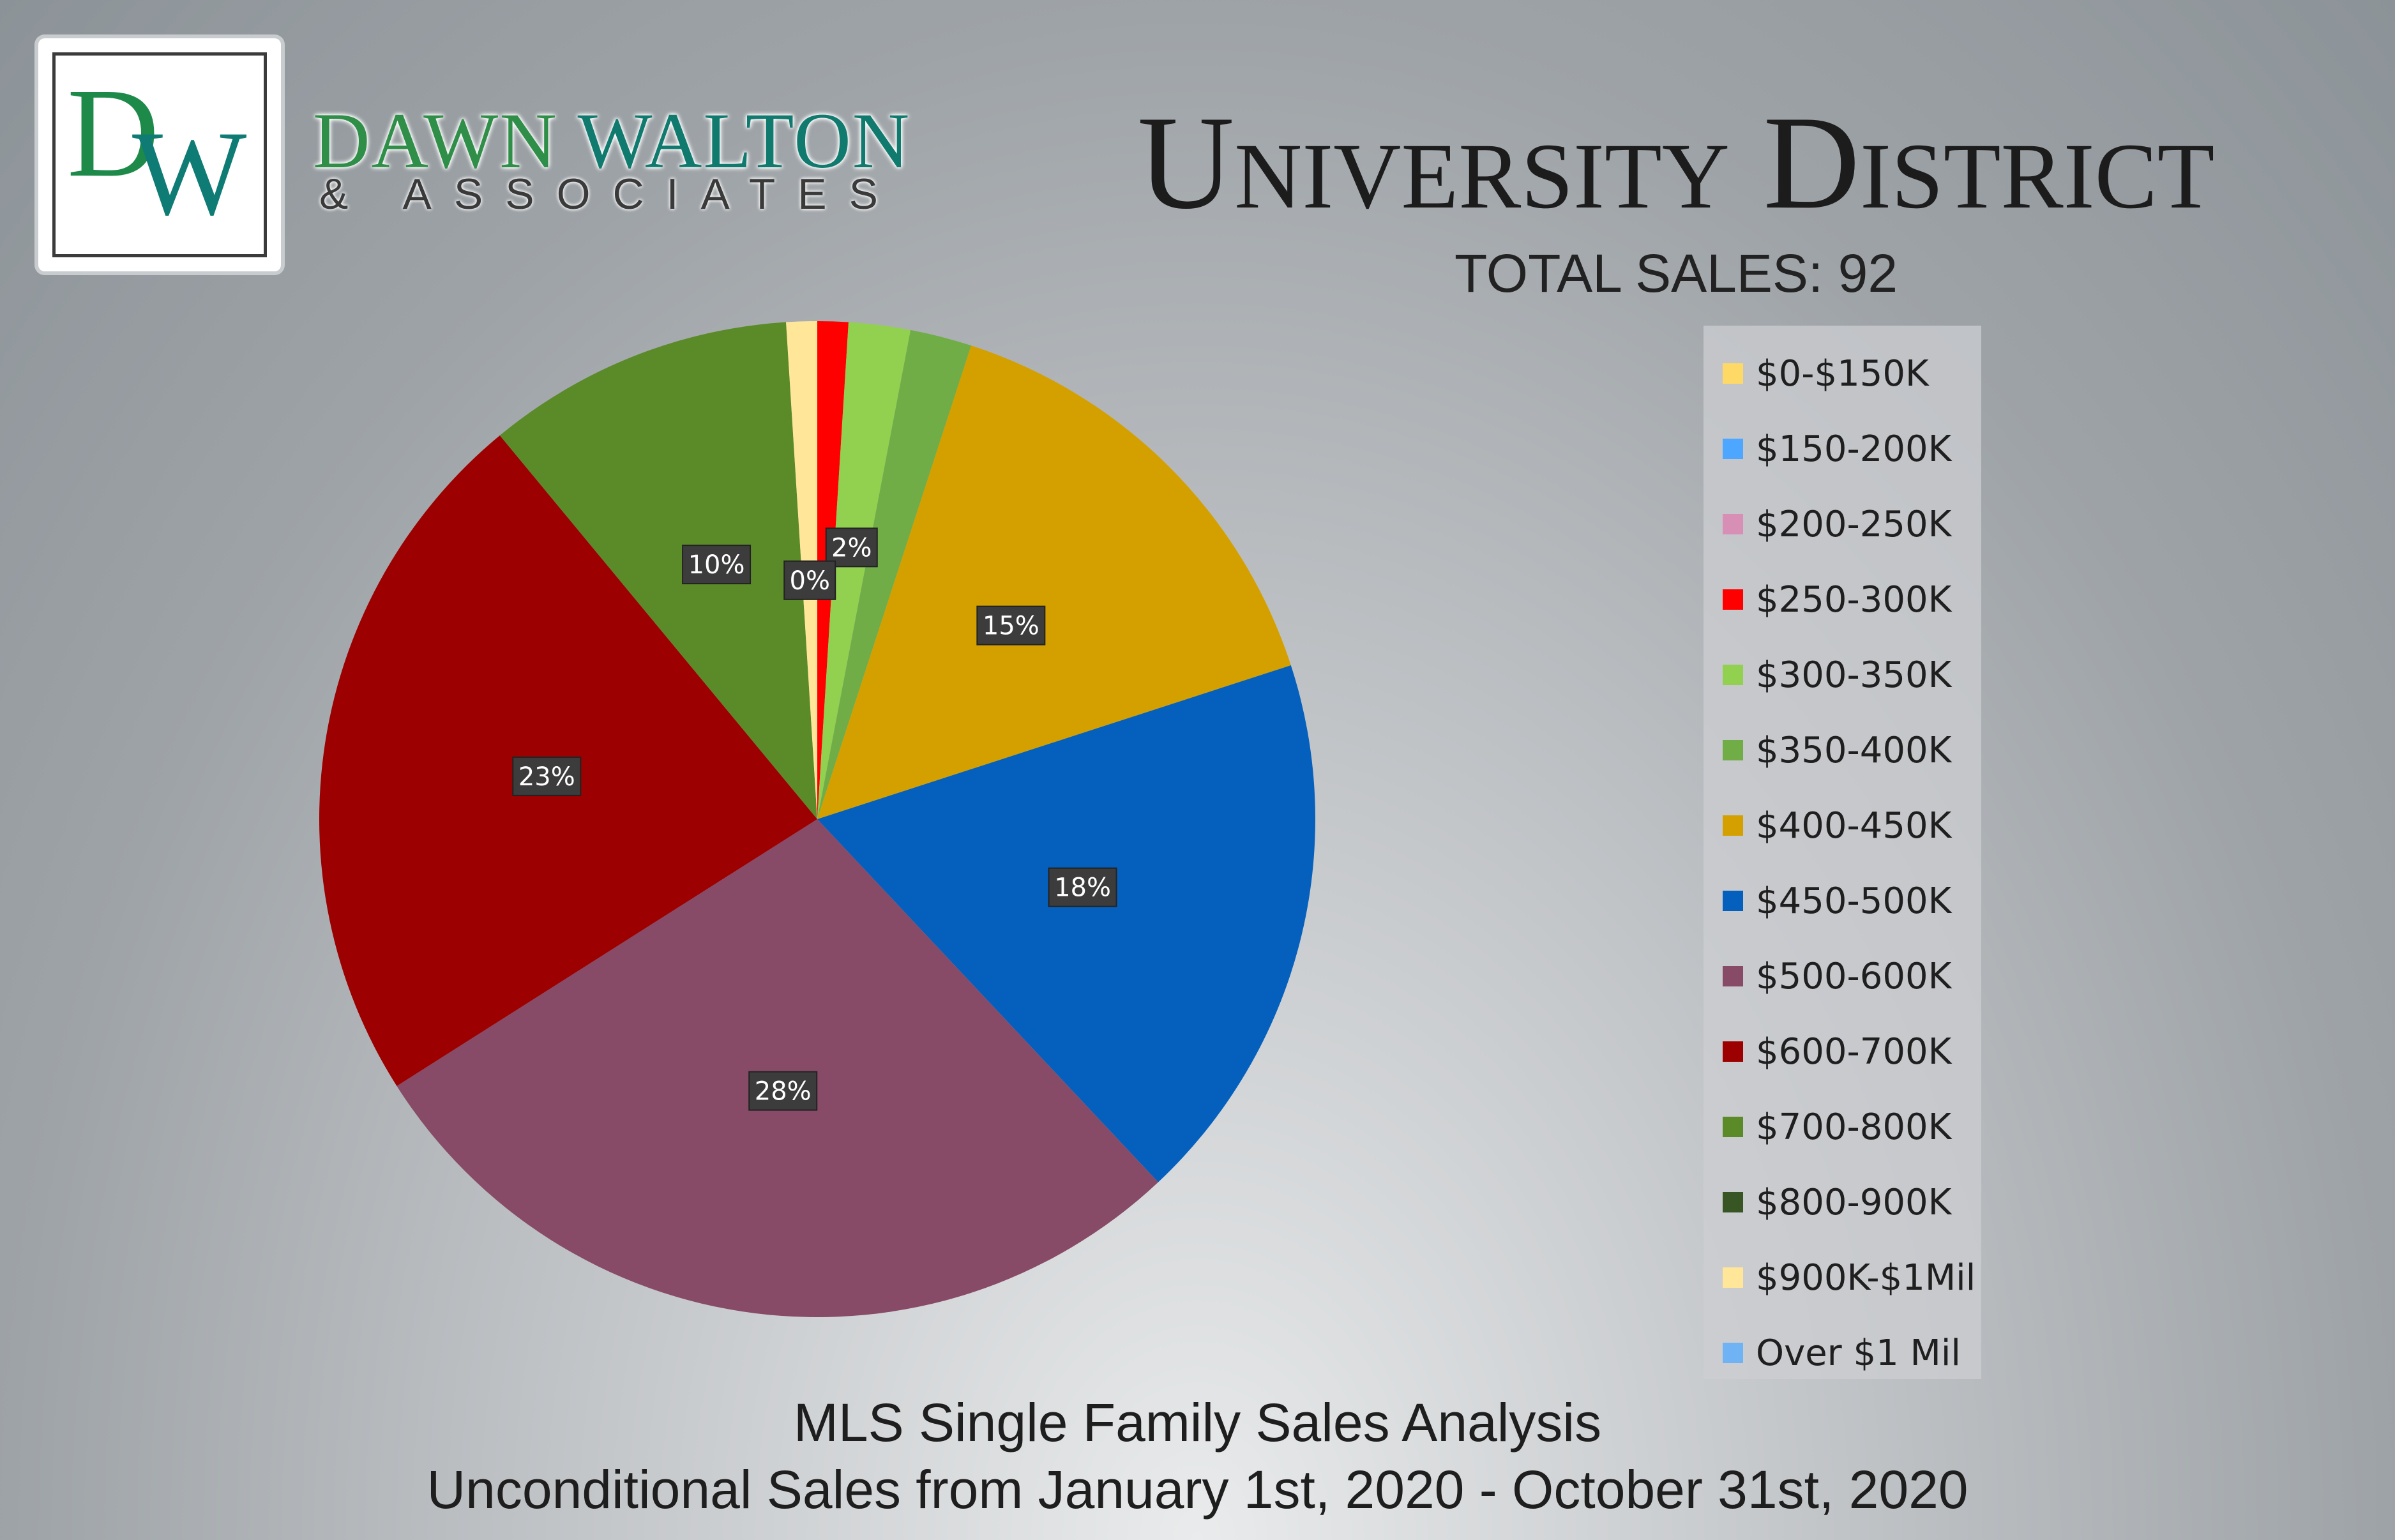 This screenshot has width=2395, height=1540. What do you see at coordinates (1858, 1353) in the screenshot?
I see `legend-label: Over $1 Mil` at bounding box center [1858, 1353].